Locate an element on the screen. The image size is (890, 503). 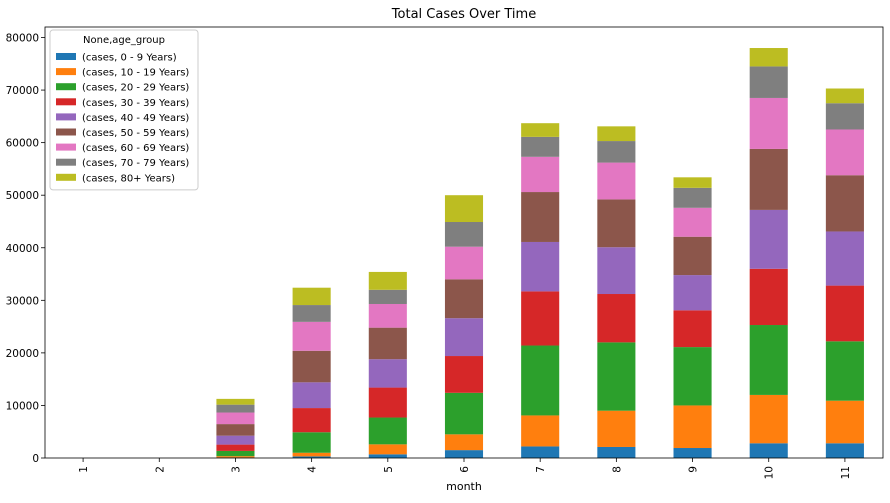
legend-label: (cases, 0 - 9 Years) is located at coordinates (129, 58).